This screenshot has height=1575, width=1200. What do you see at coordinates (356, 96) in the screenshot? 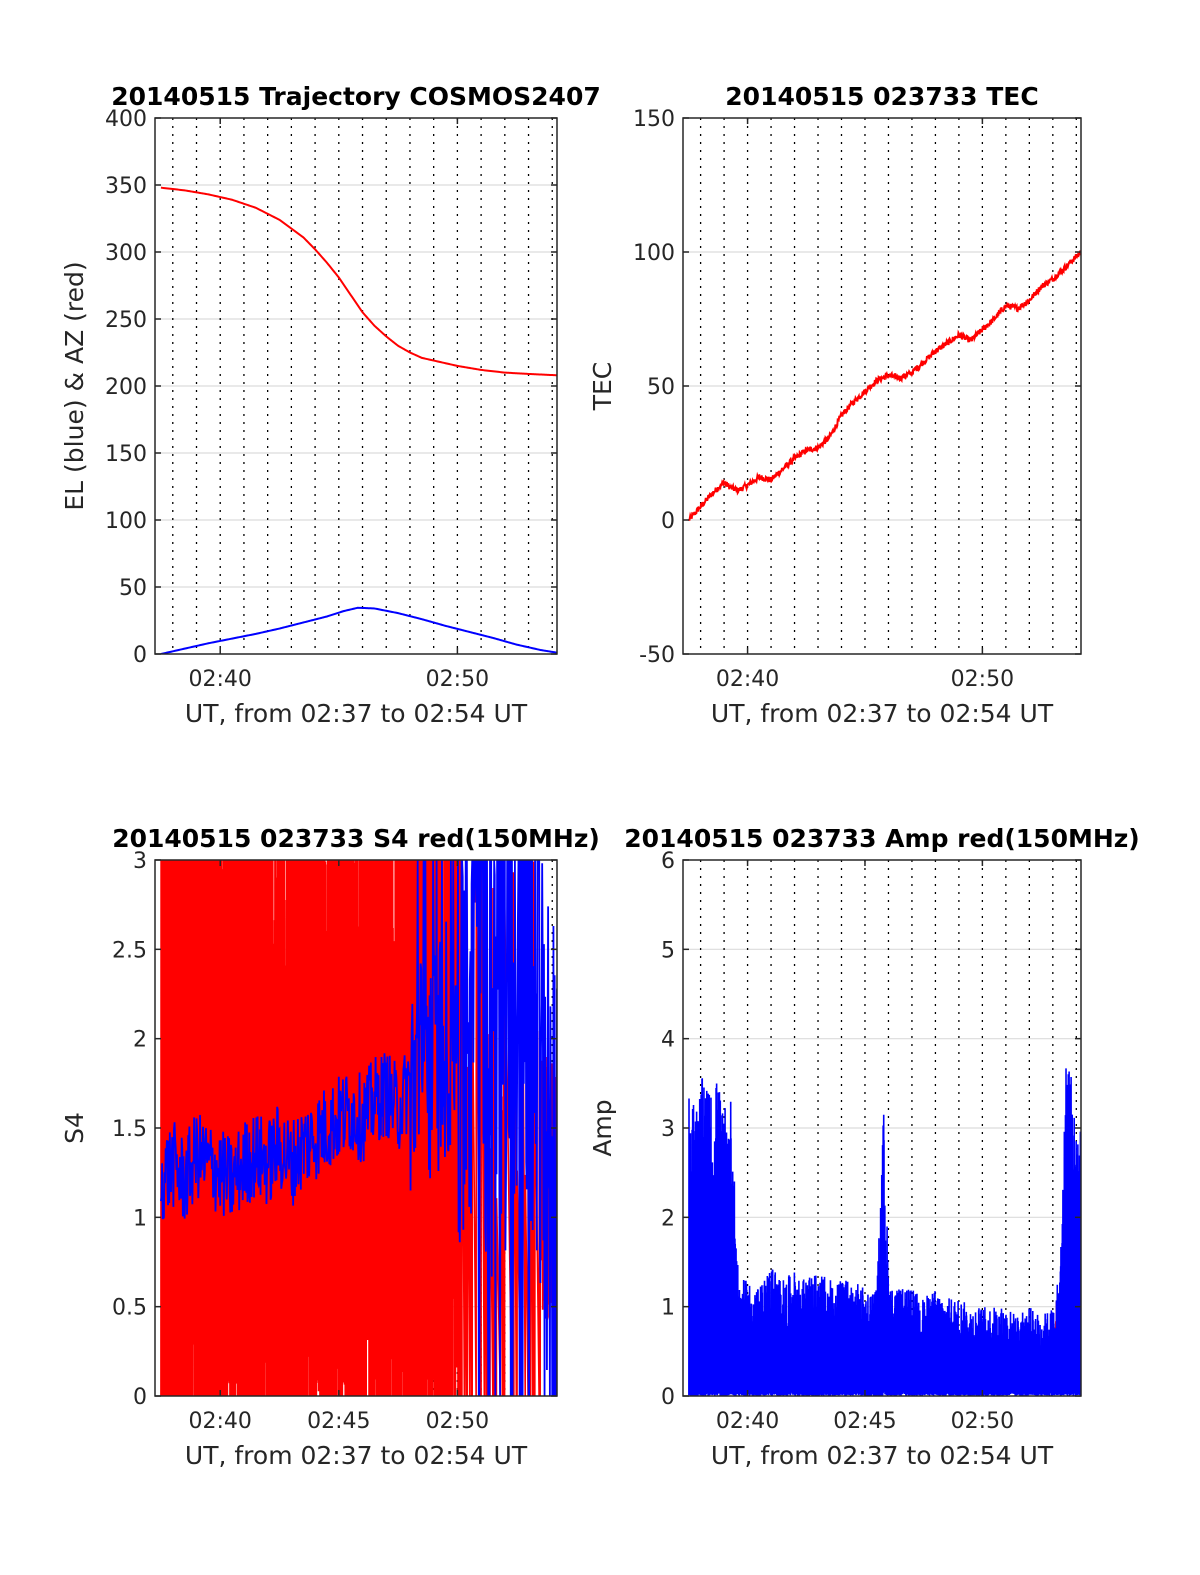
I see `chart-title: 20140515 Trajectory COSMOS2407` at bounding box center [356, 96].